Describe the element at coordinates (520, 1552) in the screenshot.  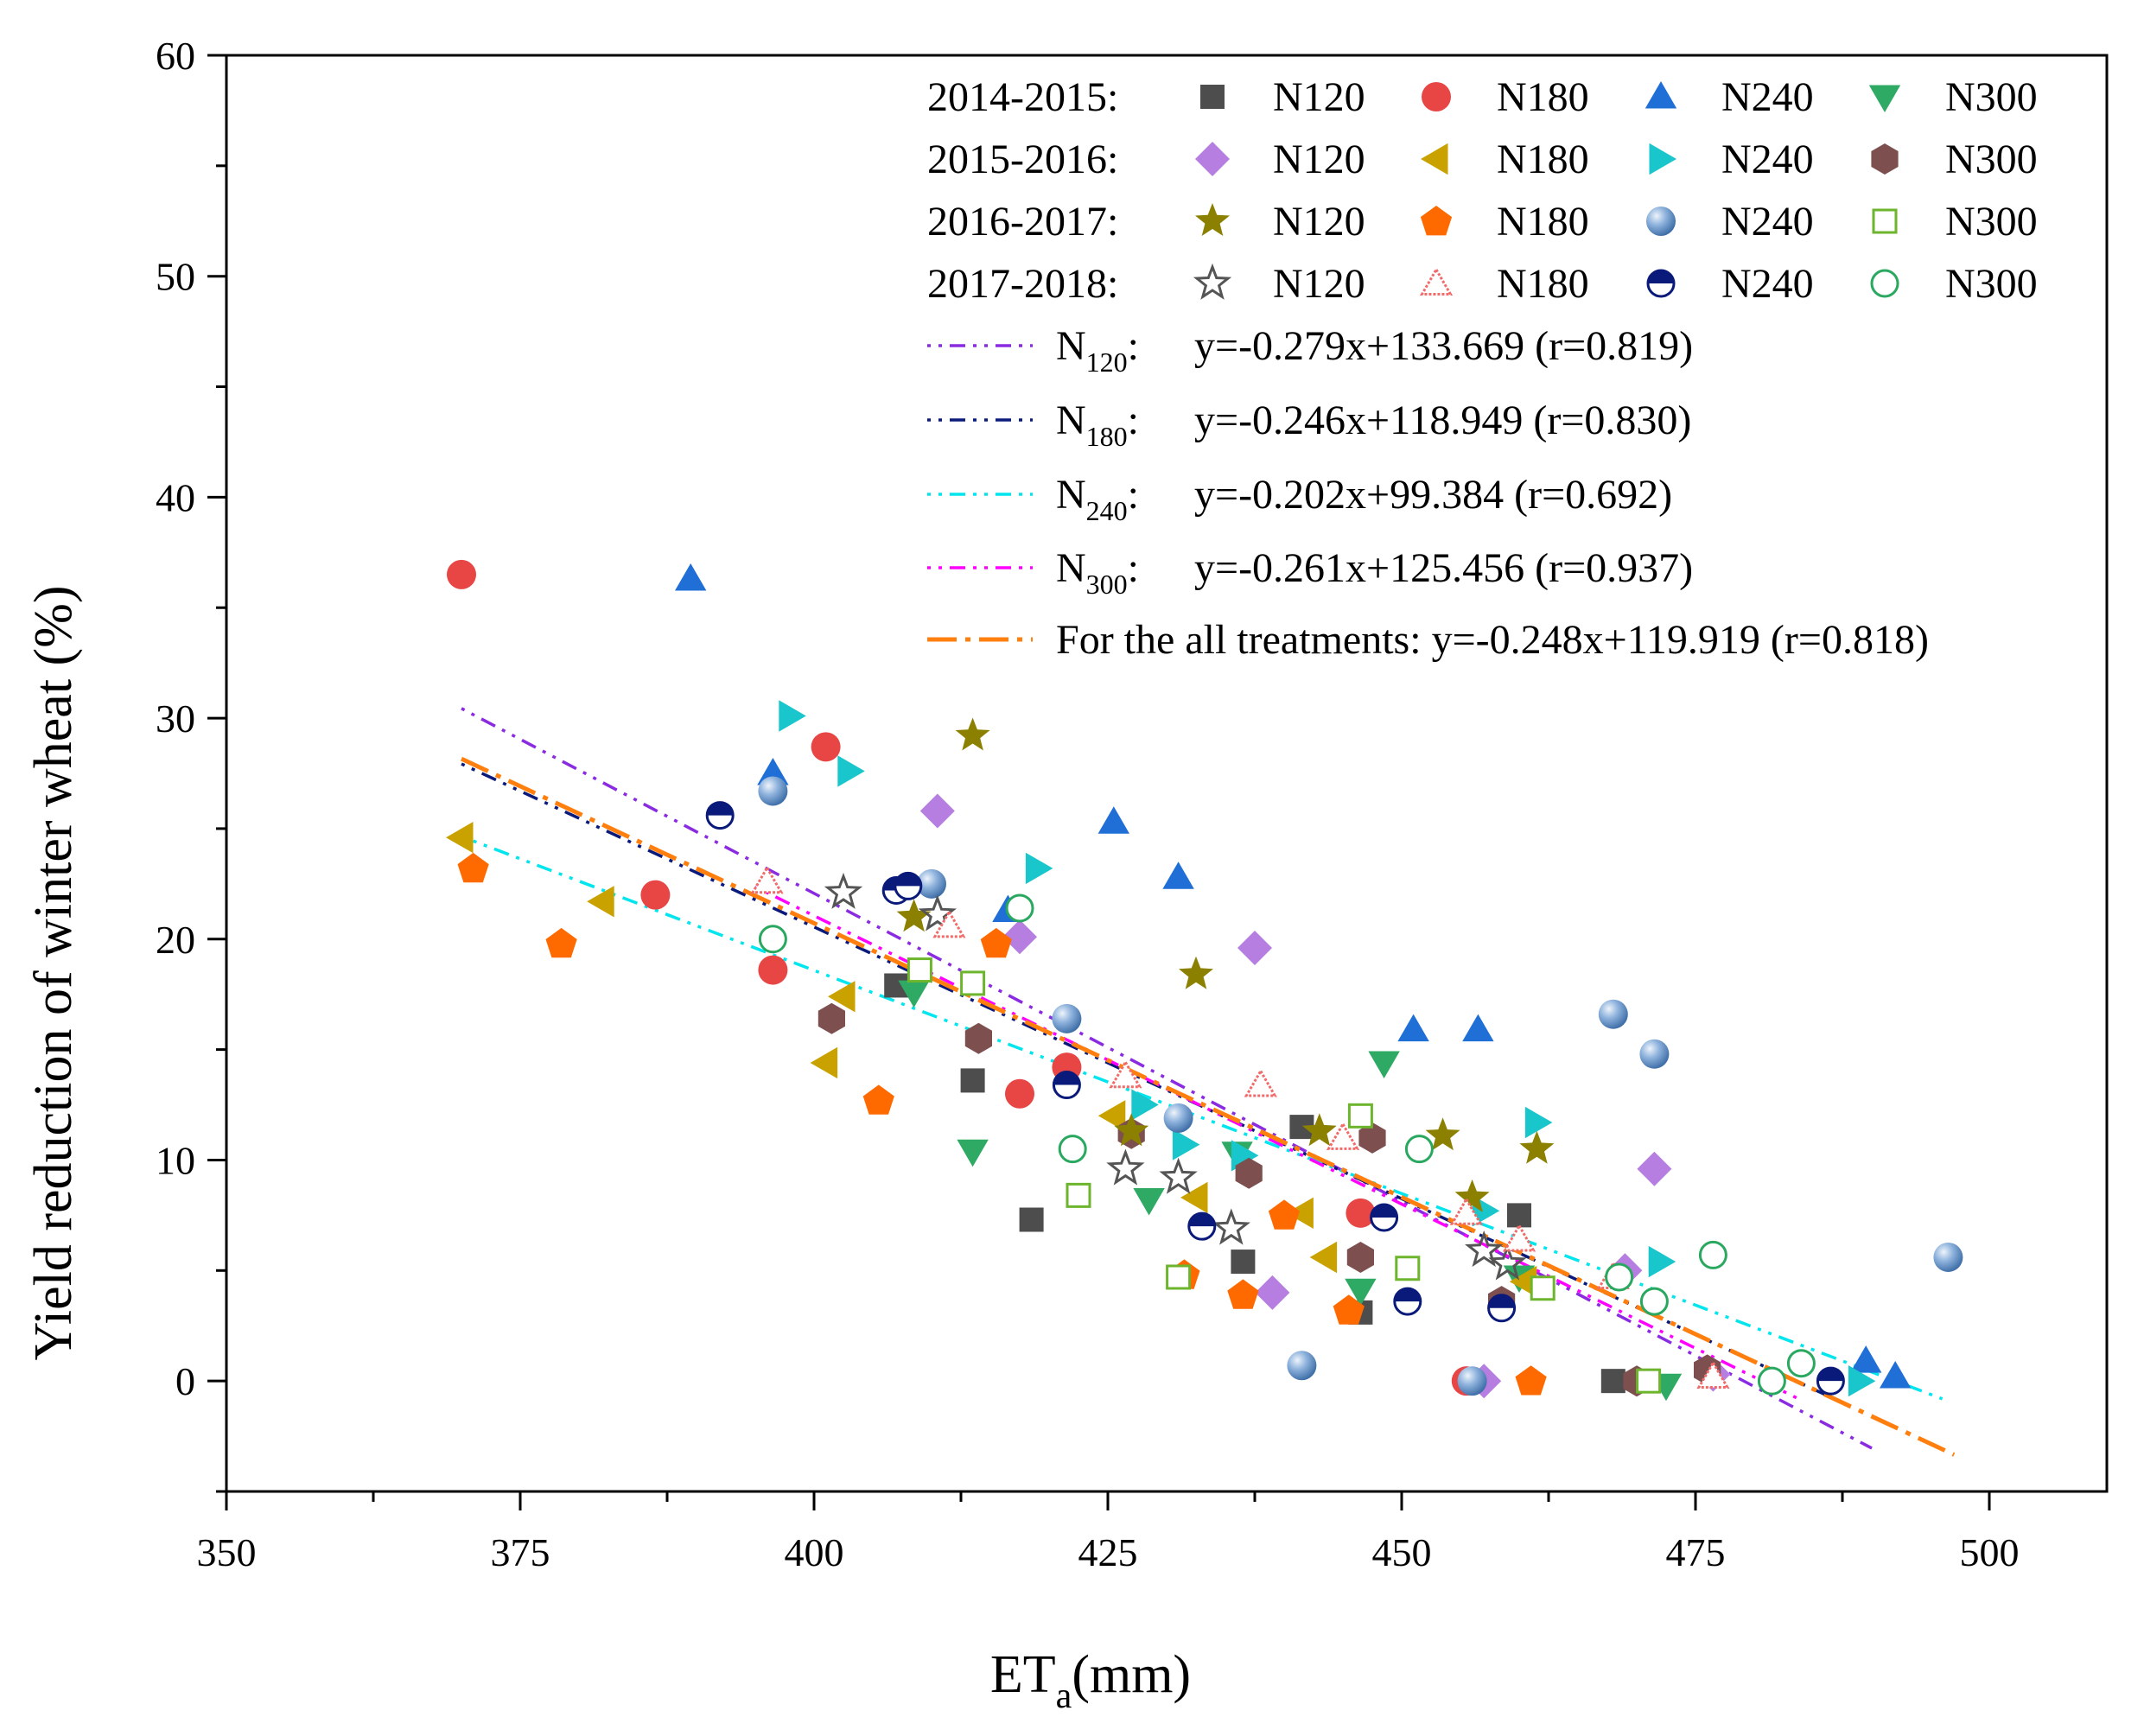
I see `x-tick-label: 375` at that location.